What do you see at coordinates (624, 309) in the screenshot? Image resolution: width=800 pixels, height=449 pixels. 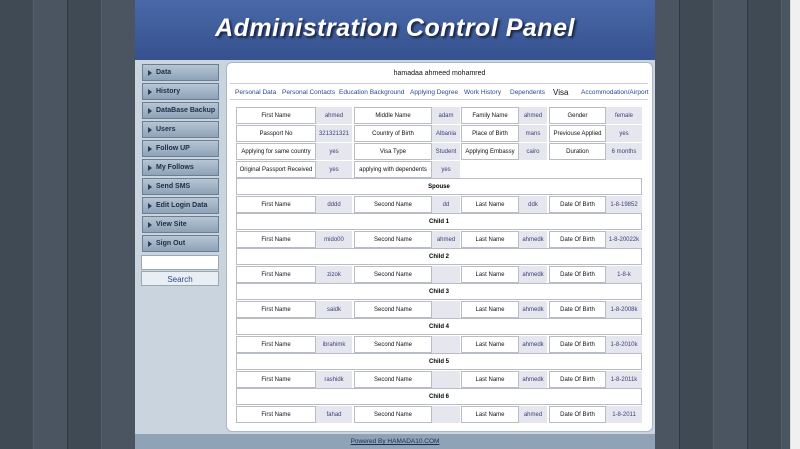 I see `field-value: 1-8-2008k` at bounding box center [624, 309].